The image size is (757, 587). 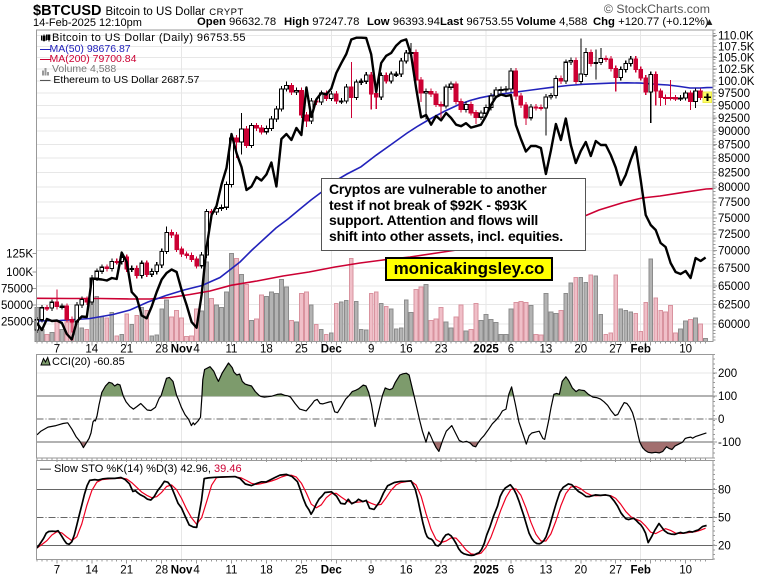 What do you see at coordinates (734, 106) in the screenshot?
I see `svg-text: 95000` at bounding box center [734, 106].